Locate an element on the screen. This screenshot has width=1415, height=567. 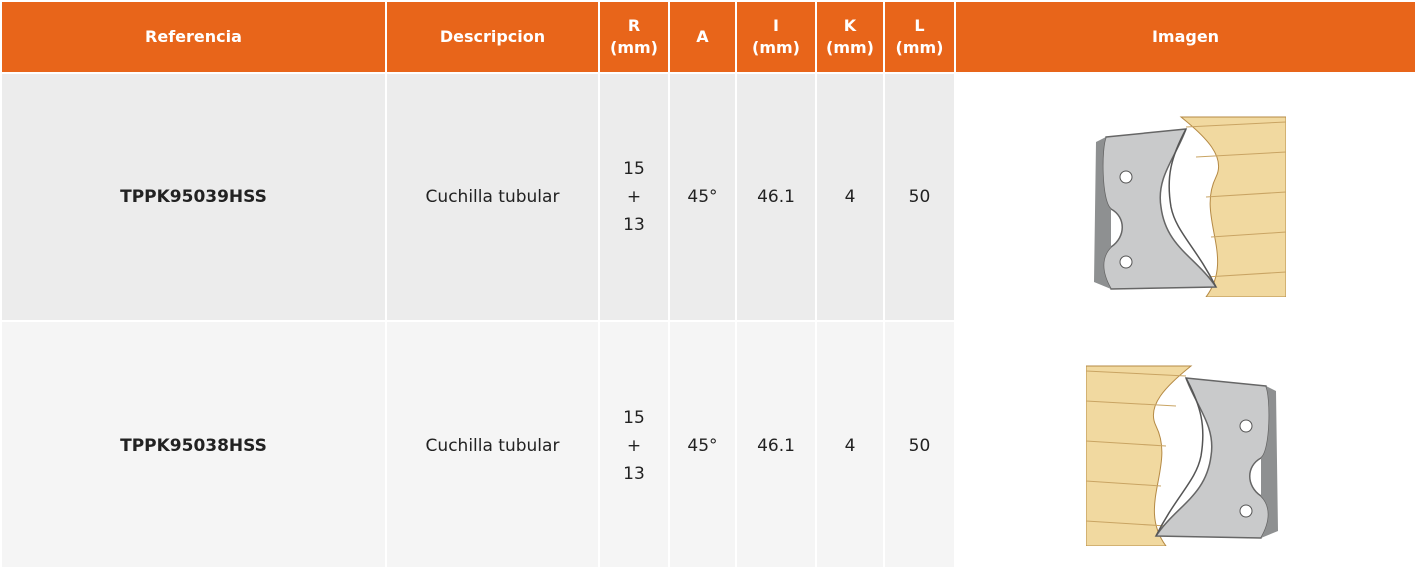
reference-cell: TPPK95039HSS is located at coordinates (193, 197).